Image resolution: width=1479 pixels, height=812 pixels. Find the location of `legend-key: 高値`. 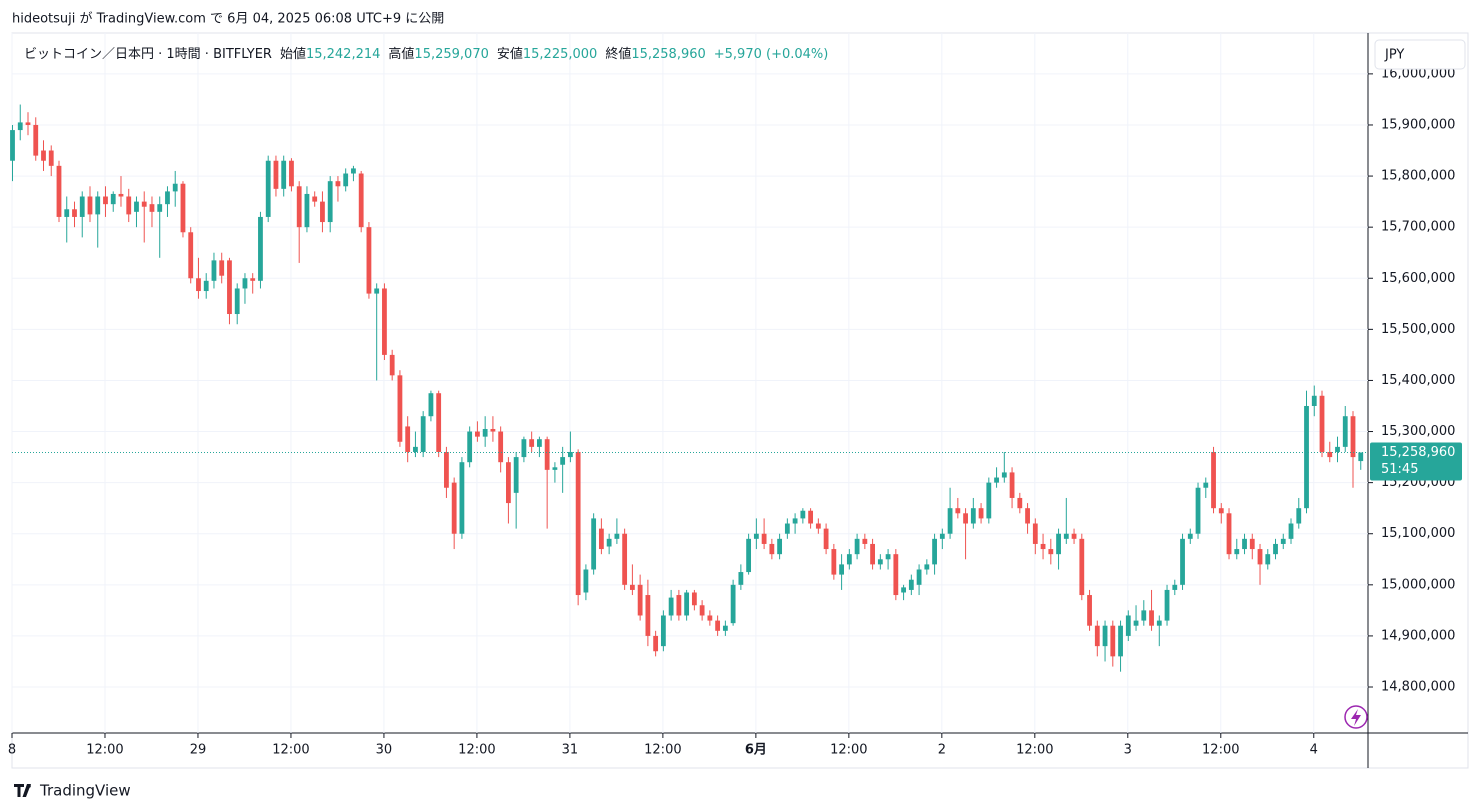

legend-key: 高値 is located at coordinates (401, 54).